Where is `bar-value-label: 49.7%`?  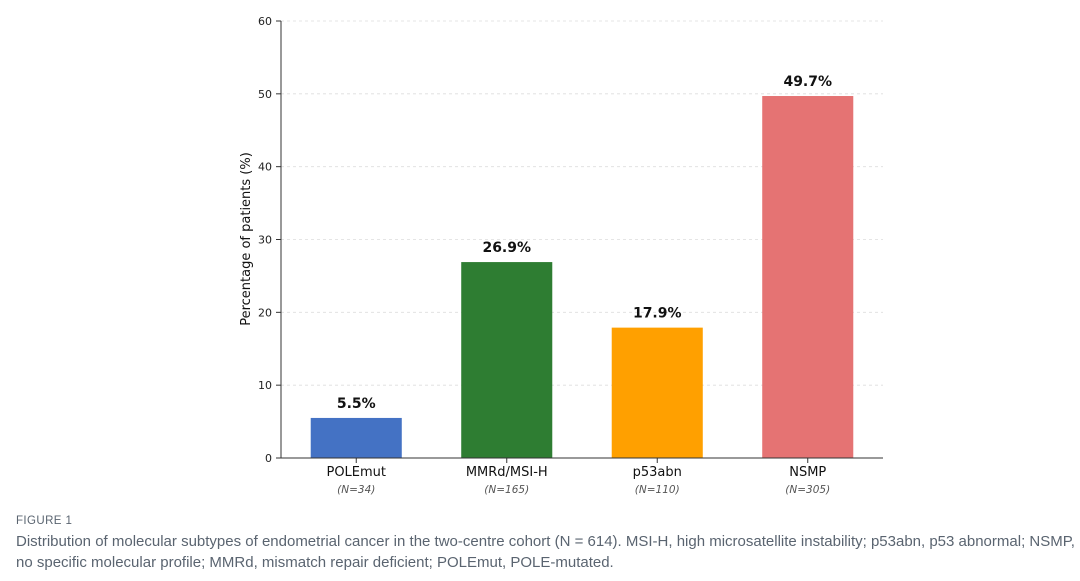 bar-value-label: 49.7% is located at coordinates (807, 82).